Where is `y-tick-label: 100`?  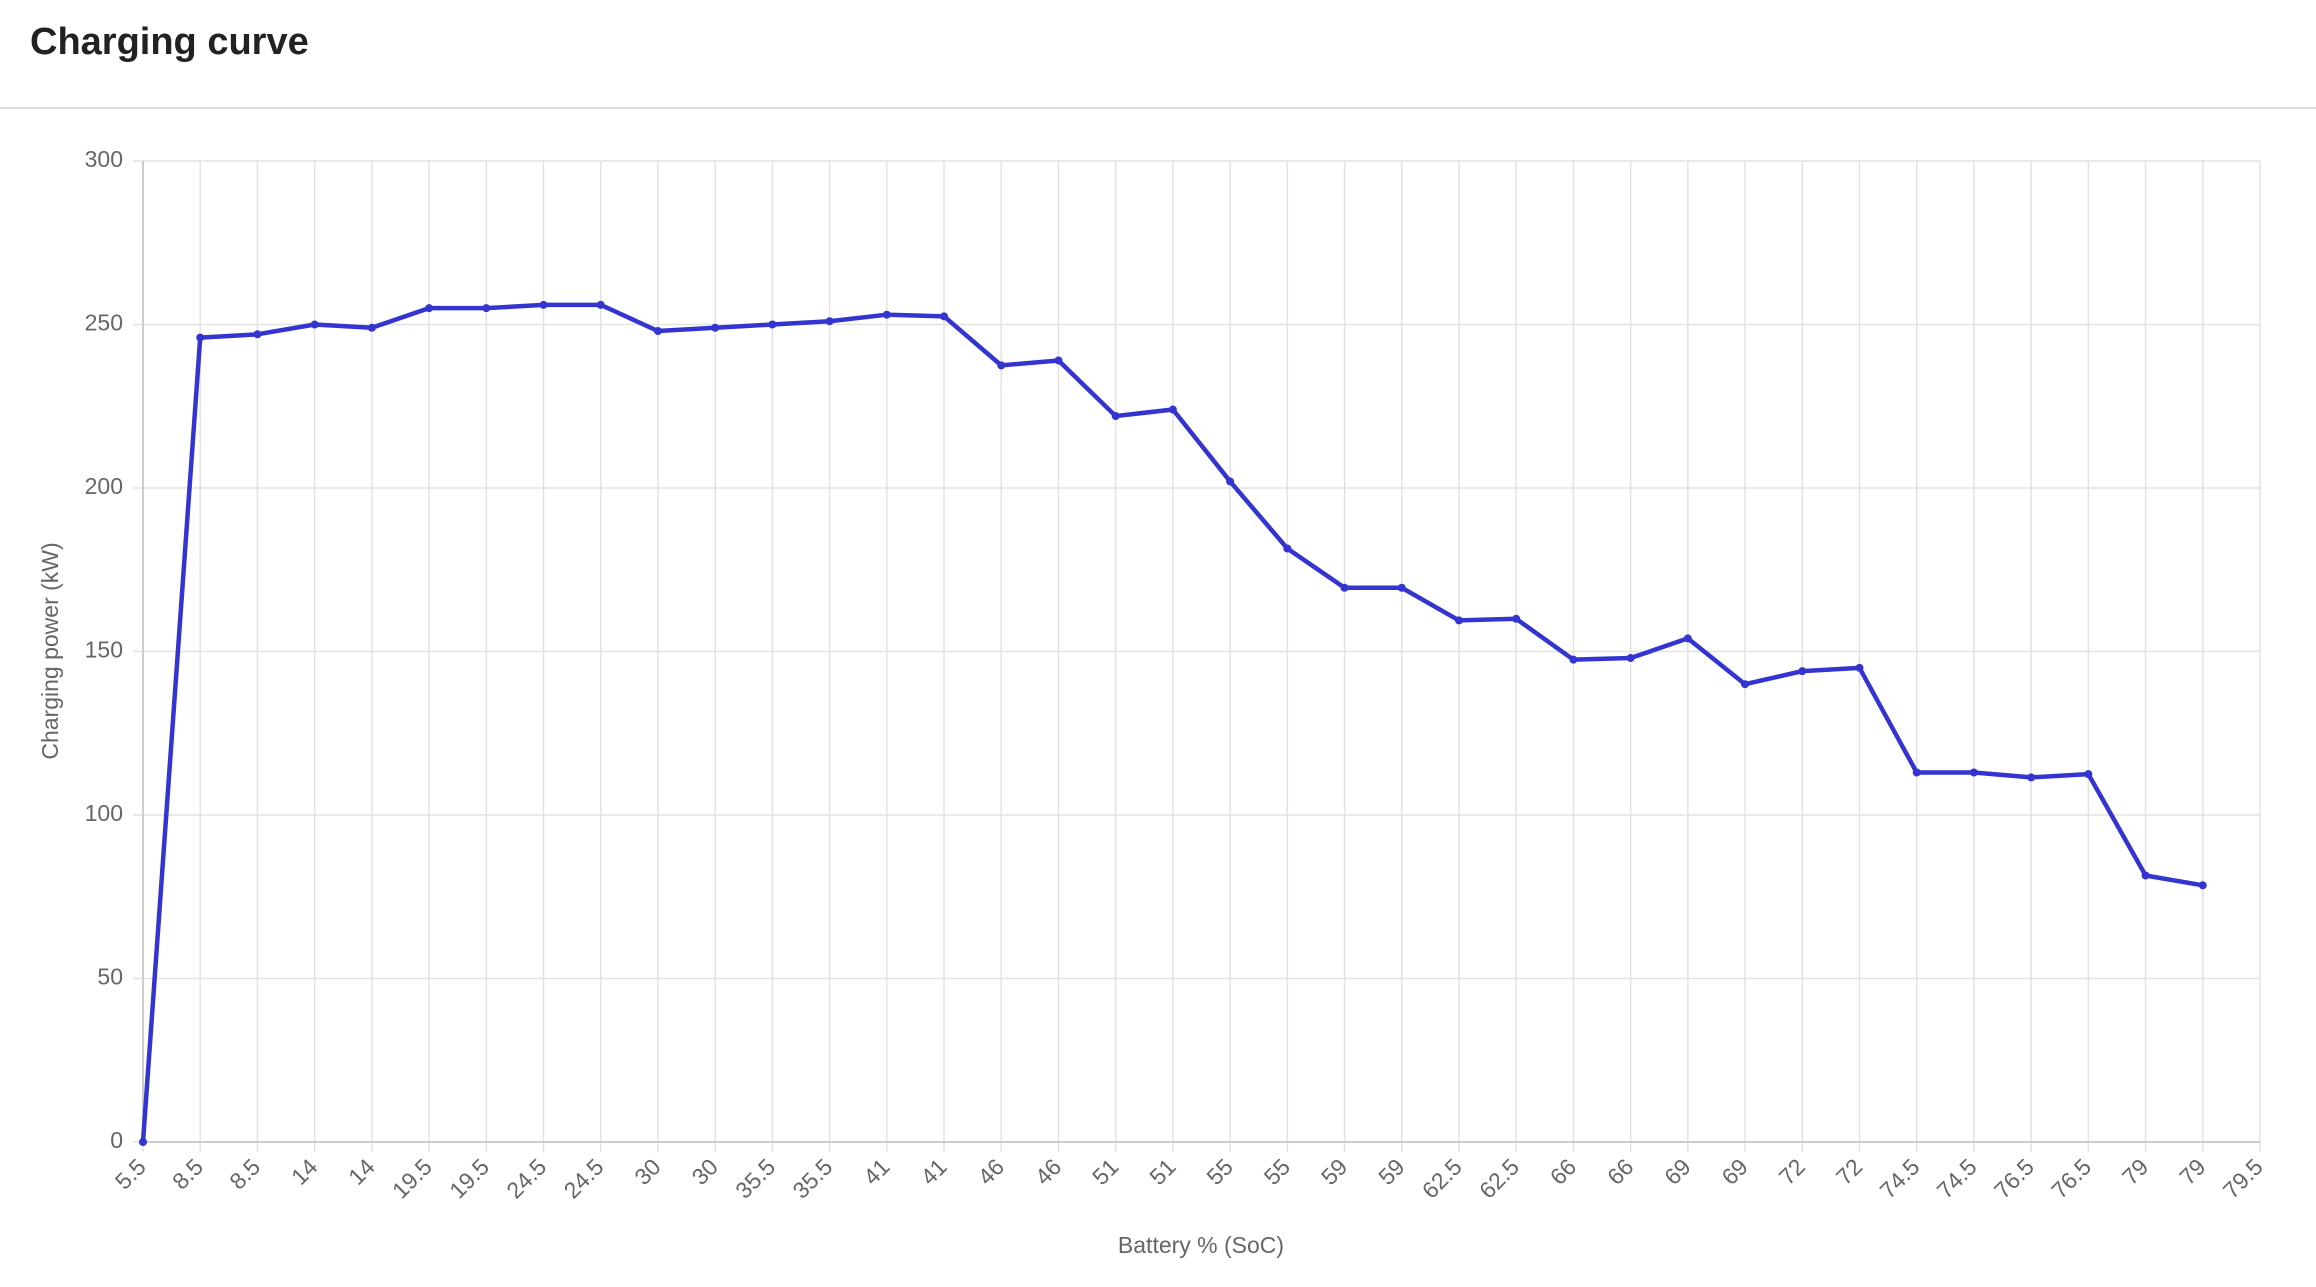 y-tick-label: 100 is located at coordinates (104, 813).